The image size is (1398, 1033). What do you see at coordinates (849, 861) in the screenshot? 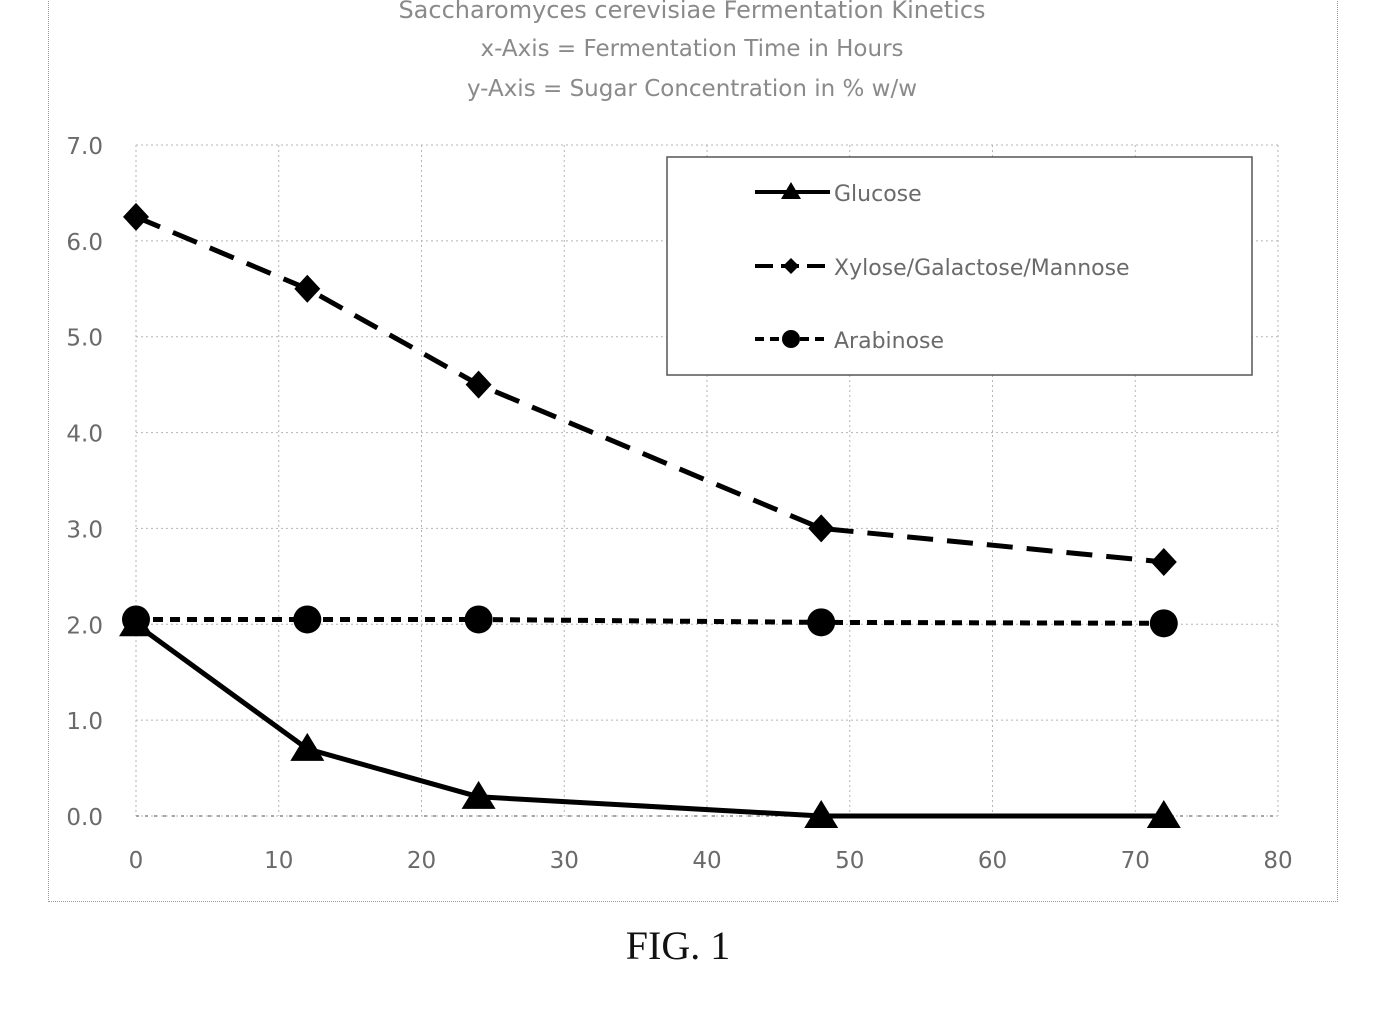
I see `x-tick-label: 50` at bounding box center [849, 861].